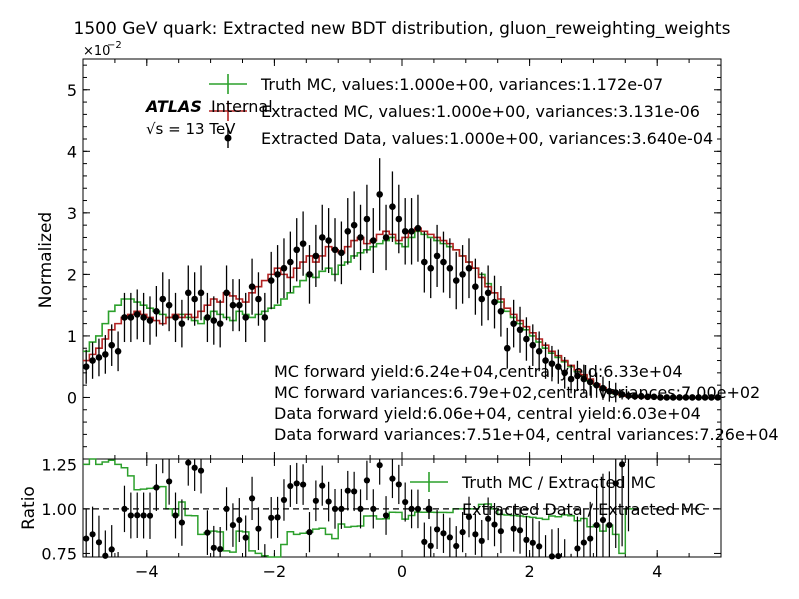 The height and width of the screenshot is (599, 799). I want to click on main-y-tick-label: 2, so click(72, 274).